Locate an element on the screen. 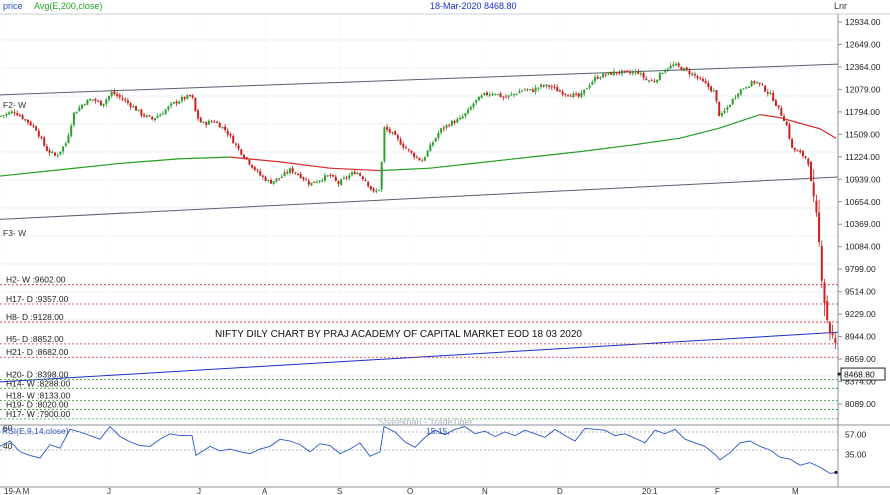  price-tick-label: 12364.00 is located at coordinates (863, 67).